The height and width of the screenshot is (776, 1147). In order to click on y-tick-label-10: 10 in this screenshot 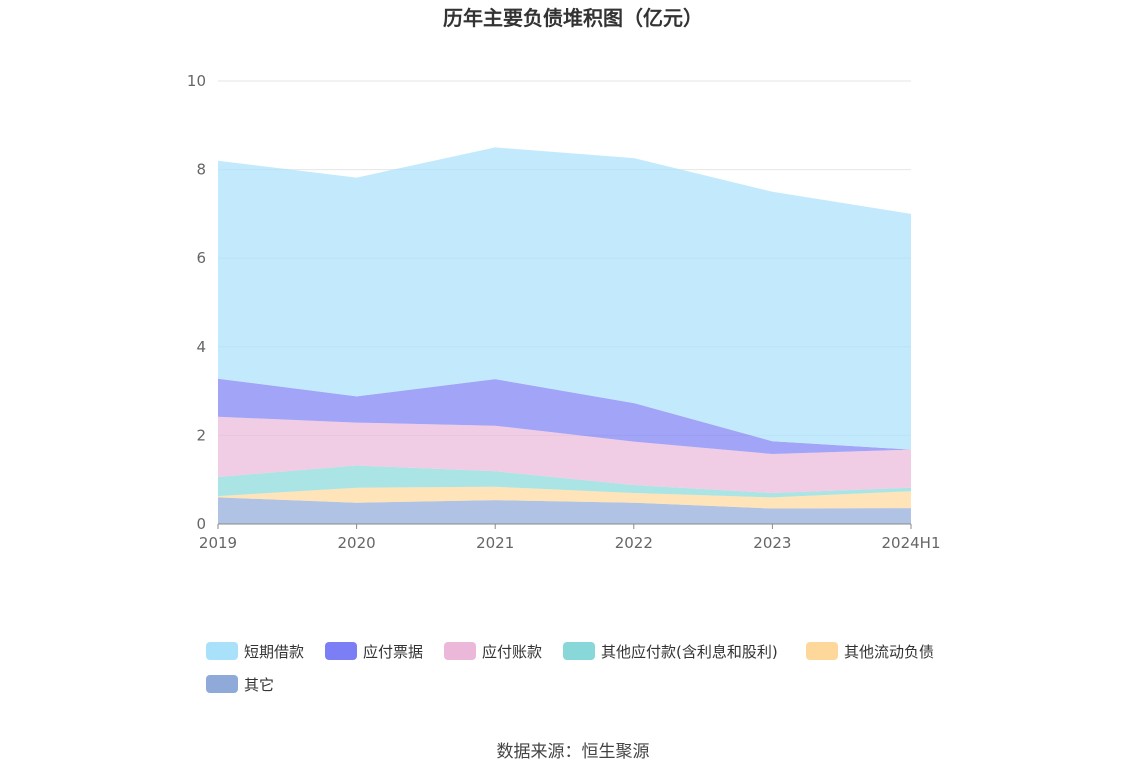, I will do `click(196, 81)`.